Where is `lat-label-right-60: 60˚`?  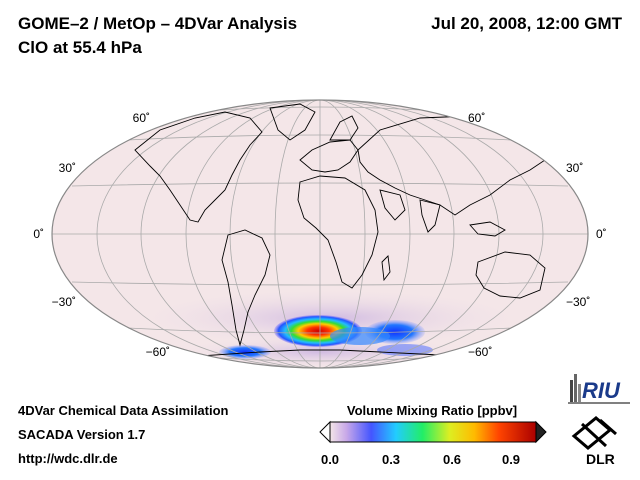 lat-label-right-60: 60˚ is located at coordinates (476, 118).